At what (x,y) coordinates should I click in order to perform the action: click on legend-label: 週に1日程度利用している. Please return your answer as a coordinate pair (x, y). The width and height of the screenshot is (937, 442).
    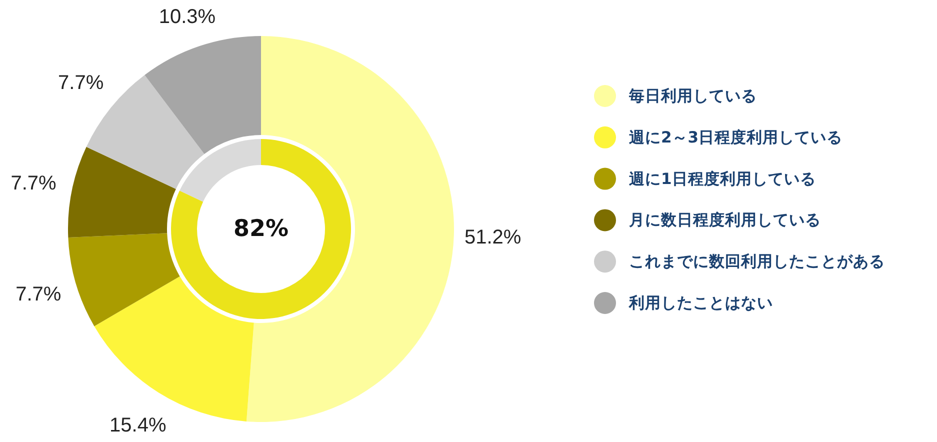
    Looking at the image, I should click on (722, 178).